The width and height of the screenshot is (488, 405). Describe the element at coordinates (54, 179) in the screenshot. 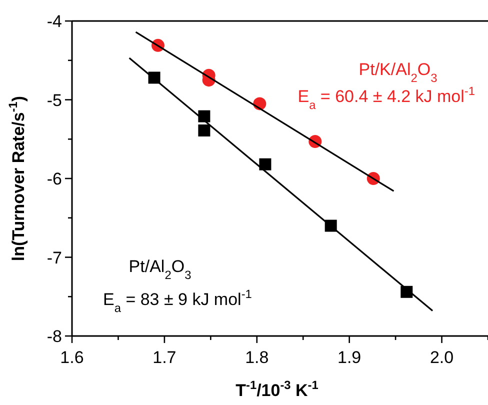

I see `y-tick-label: -6` at that location.